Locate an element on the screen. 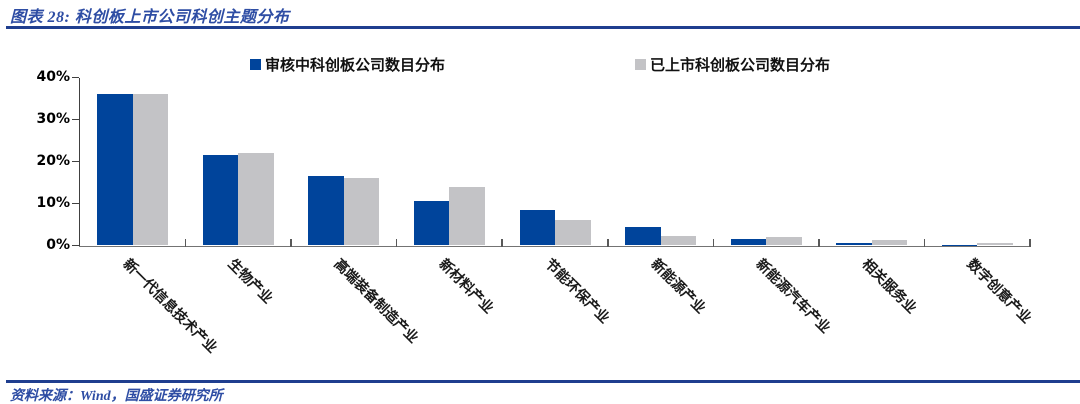  chart-title: 图表 28: 科创板上市公司科创主题分布 is located at coordinates (150, 17).